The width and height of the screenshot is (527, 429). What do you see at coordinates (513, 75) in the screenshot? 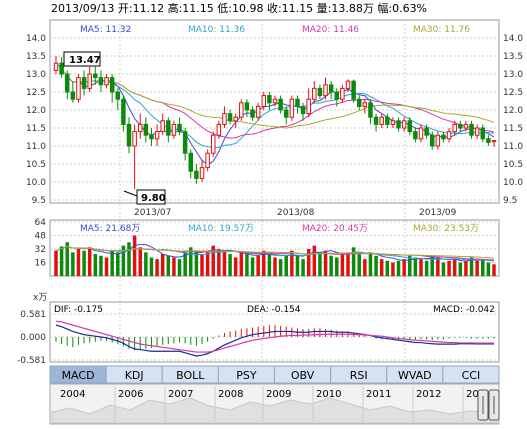
I see `price-tick-right: 13.0` at bounding box center [513, 75].